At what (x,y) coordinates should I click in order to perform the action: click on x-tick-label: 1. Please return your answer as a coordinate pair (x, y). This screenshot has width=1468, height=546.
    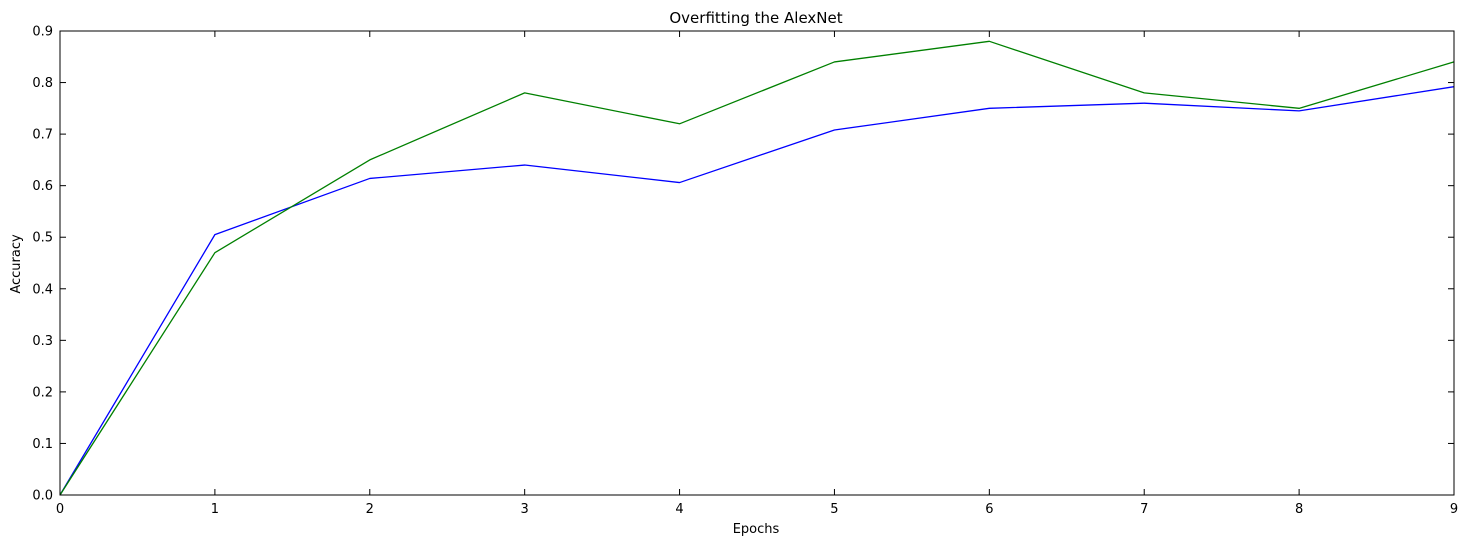
    Looking at the image, I should click on (215, 509).